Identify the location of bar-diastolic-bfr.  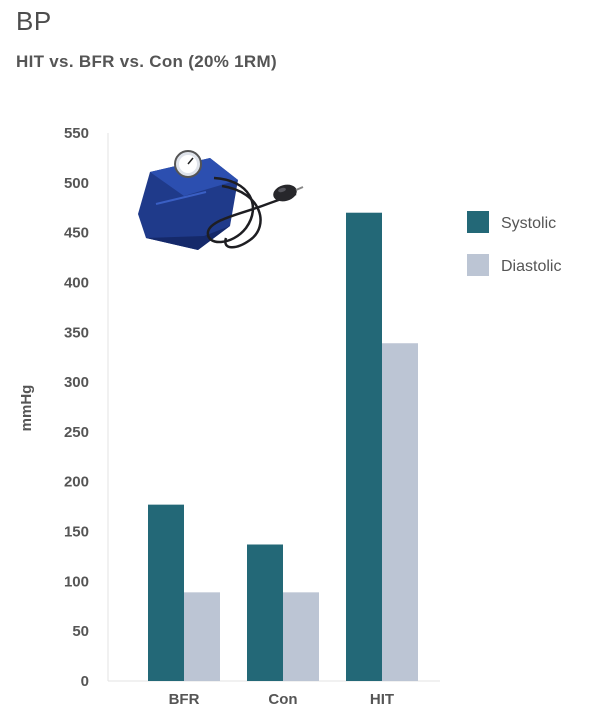
(202, 636).